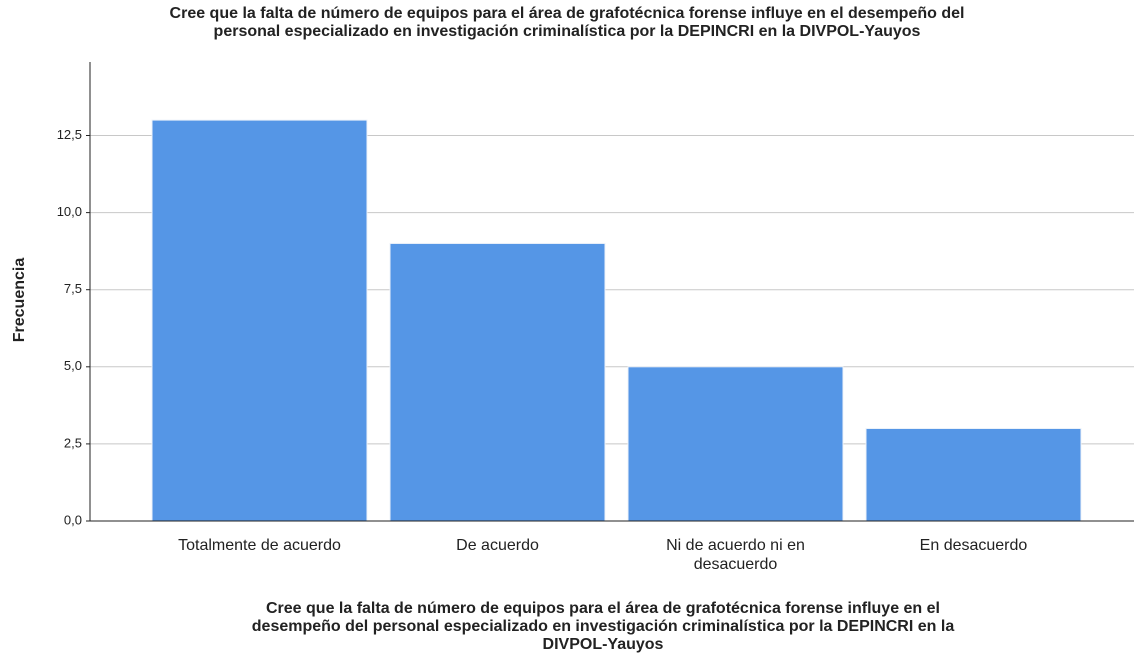 This screenshot has height=662, width=1134. I want to click on x-tick-label: Ni de acuerdo ni en desacuerdo, so click(735, 555).